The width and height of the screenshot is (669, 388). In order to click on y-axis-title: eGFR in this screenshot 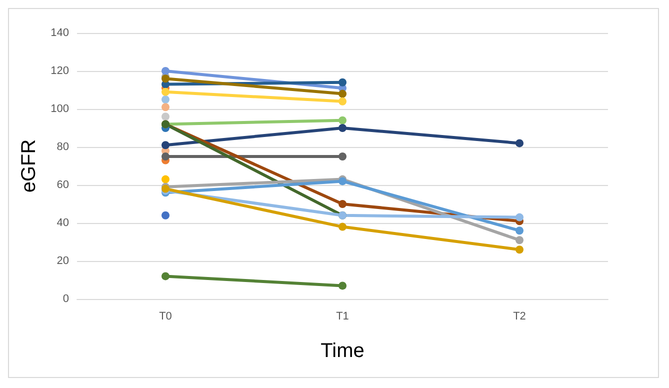, I will do `click(29, 166)`.